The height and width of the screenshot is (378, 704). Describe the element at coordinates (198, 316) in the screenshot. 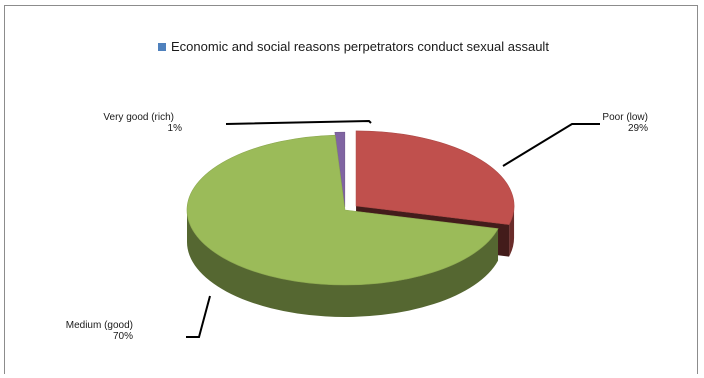

I see `leader-line-medium-good` at that location.